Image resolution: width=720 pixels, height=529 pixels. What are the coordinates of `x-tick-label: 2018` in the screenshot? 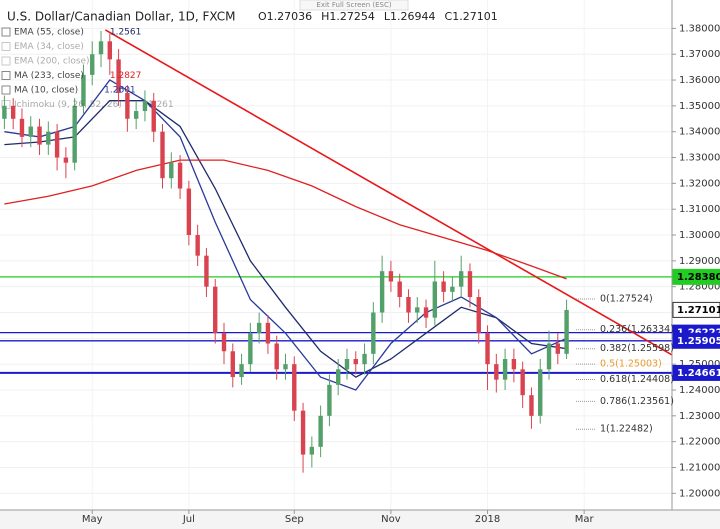 It's located at (487, 519).